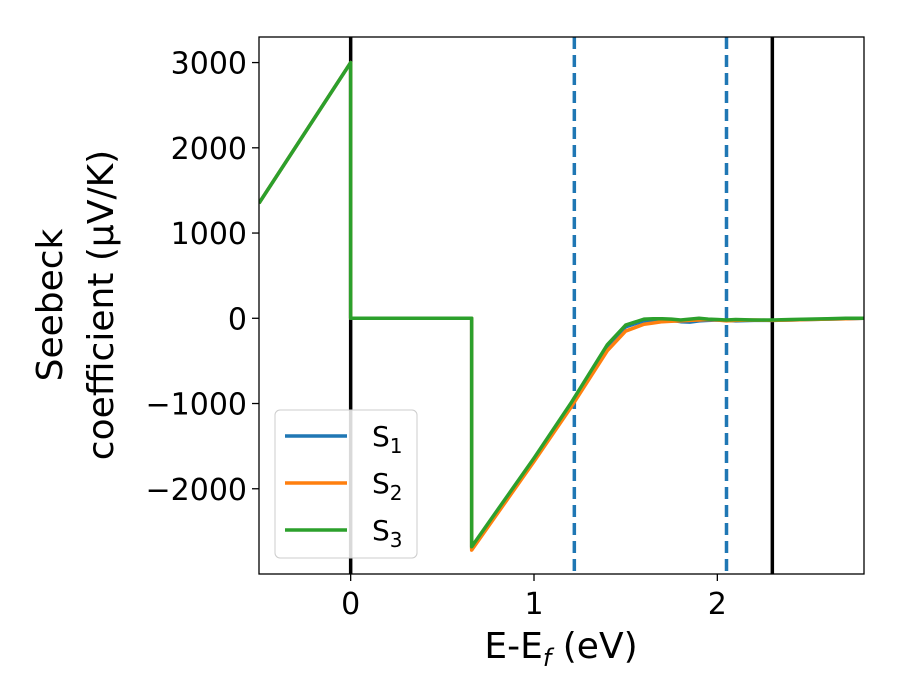 The image size is (900, 700). What do you see at coordinates (717, 604) in the screenshot?
I see `x-tick-label-3: 2` at bounding box center [717, 604].